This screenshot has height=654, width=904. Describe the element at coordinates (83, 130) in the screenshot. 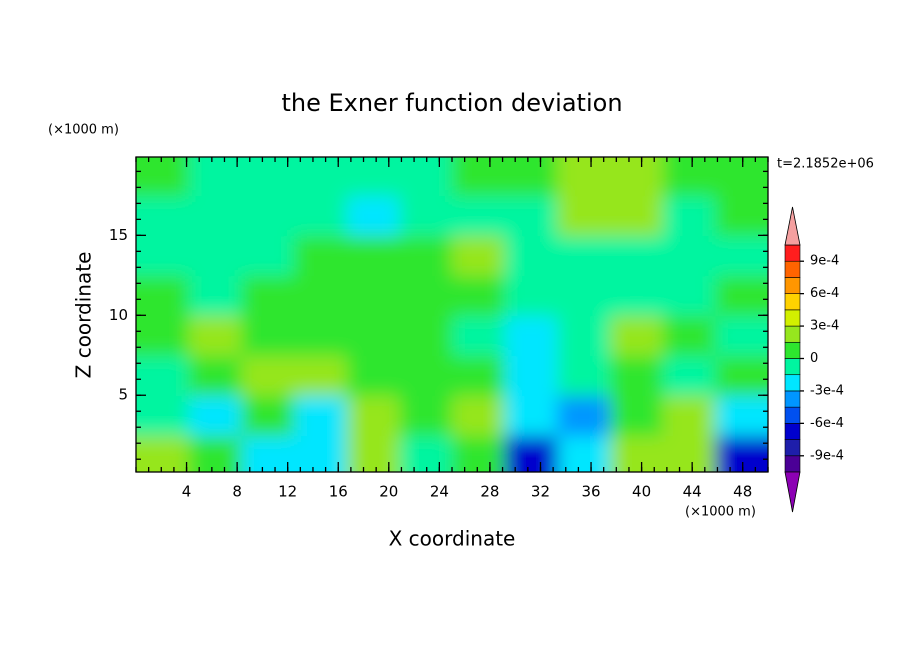

I see `y-unit-label: (×1000 m)` at that location.